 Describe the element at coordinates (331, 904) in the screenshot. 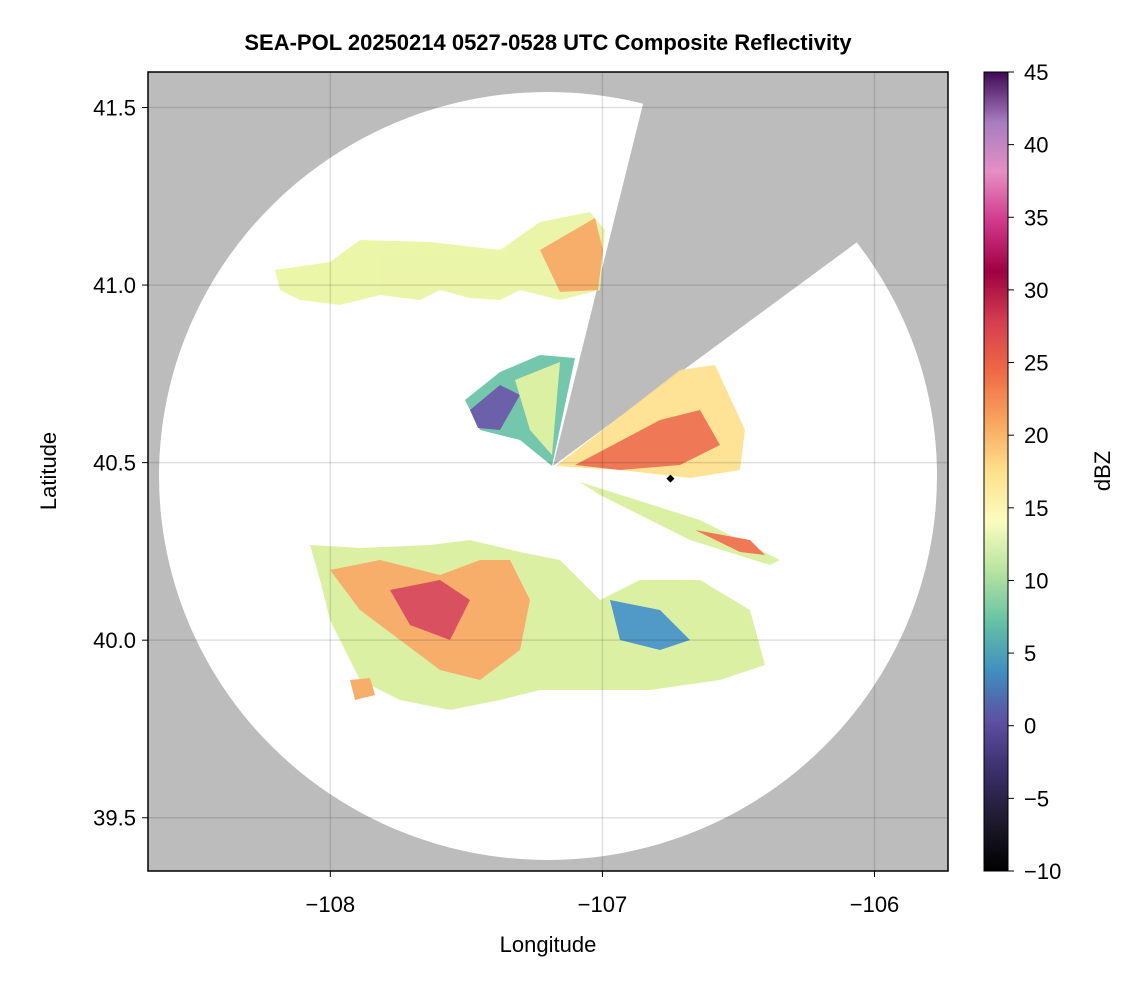

I see `x-tick-label: −108` at that location.